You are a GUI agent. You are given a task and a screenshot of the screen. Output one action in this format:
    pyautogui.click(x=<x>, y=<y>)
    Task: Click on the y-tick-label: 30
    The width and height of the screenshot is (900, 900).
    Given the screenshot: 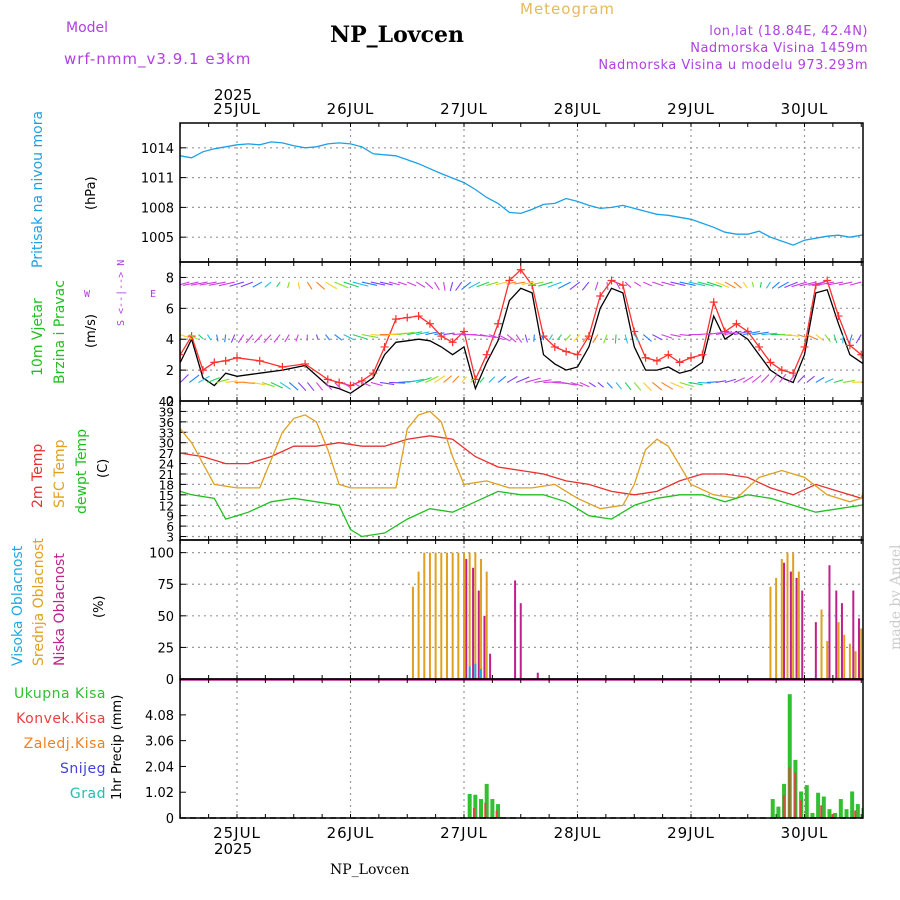 What is the action you would take?
    pyautogui.click(x=166, y=444)
    